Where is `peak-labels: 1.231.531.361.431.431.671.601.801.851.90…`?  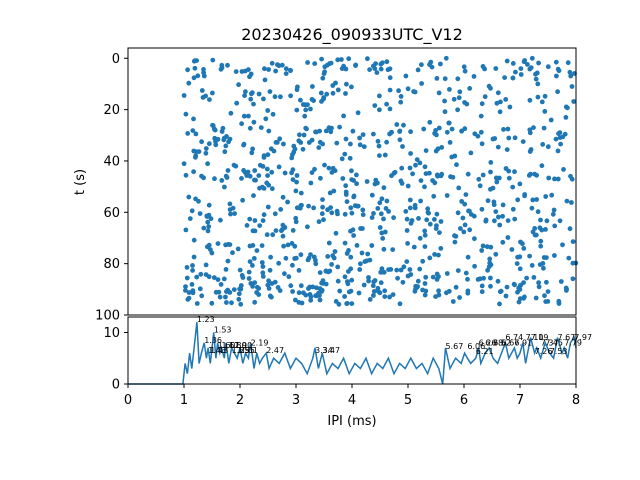 peak-labels: 1.231.531.361.431.431.671.601.801.851.90… is located at coordinates (394, 335).